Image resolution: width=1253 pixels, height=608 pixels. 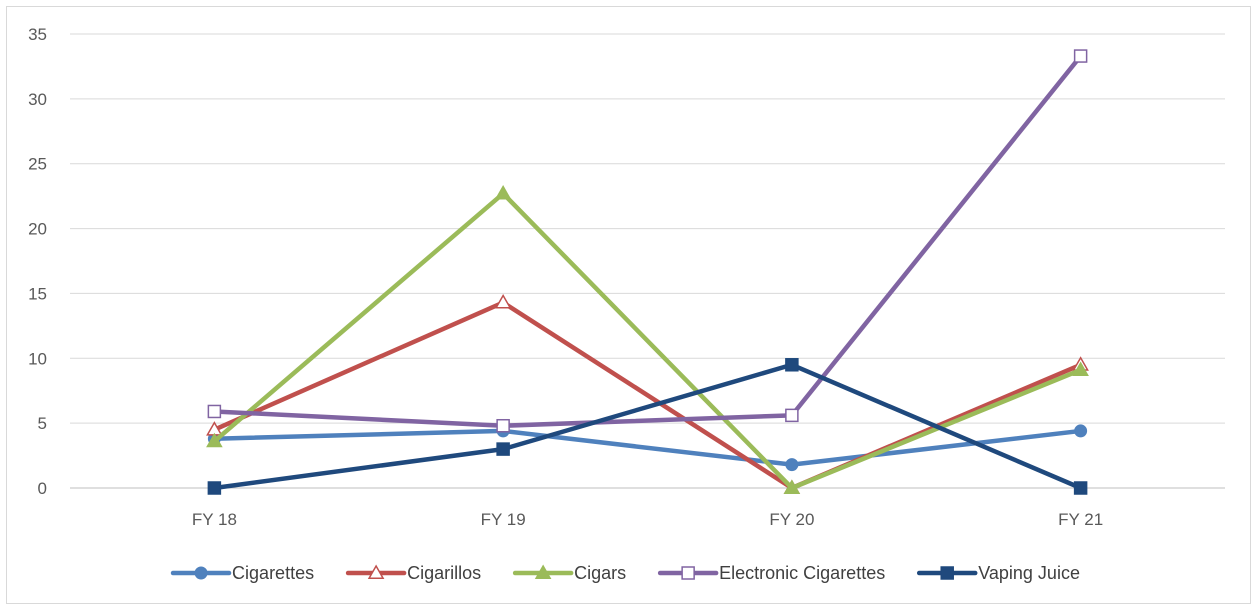 What do you see at coordinates (376, 571) in the screenshot?
I see `legend-marker-cigarillos` at bounding box center [376, 571].